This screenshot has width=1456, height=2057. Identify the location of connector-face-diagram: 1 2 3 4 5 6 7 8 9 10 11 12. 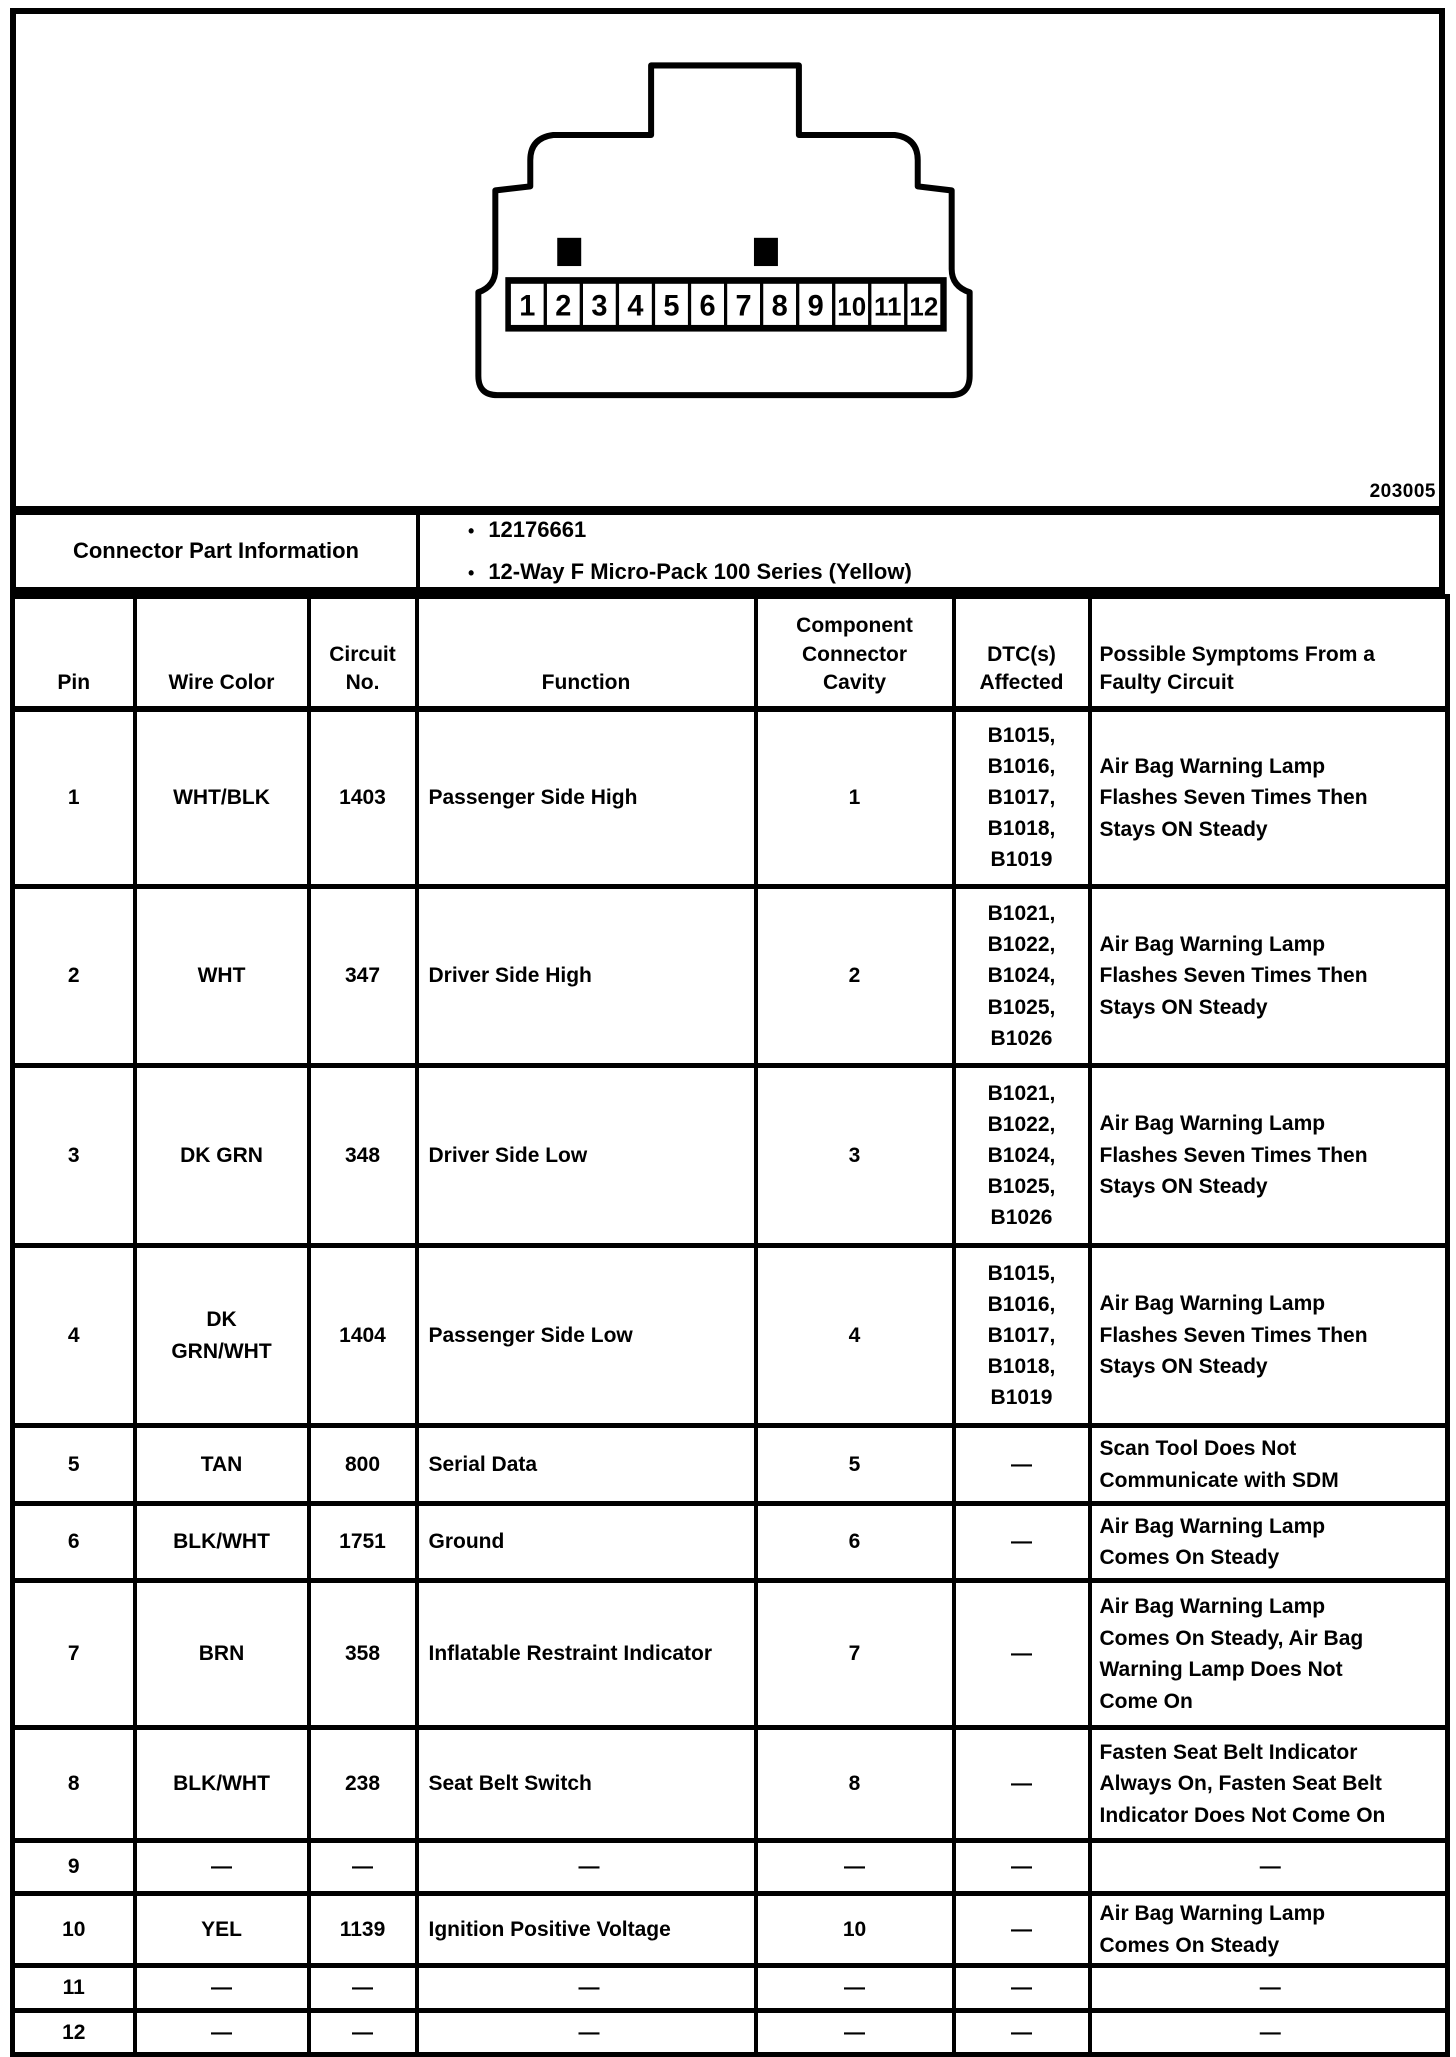
(724, 230).